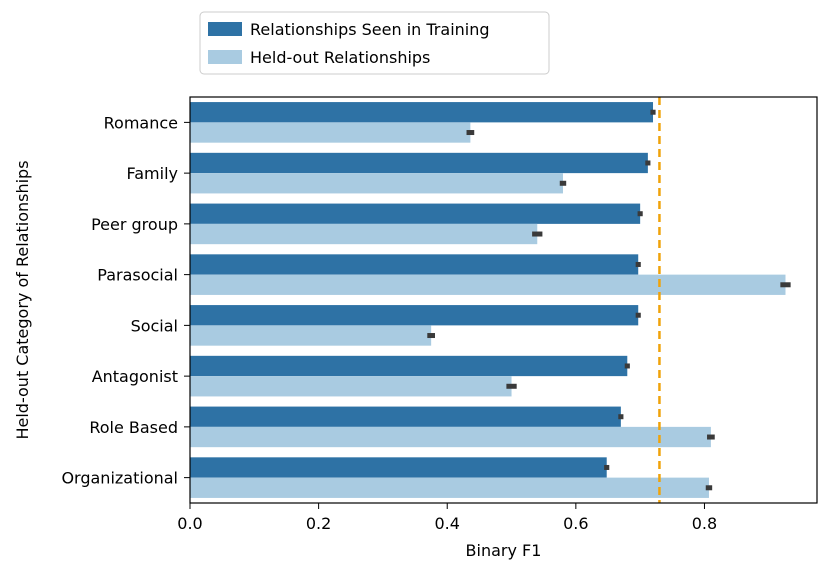 The image size is (830, 573). I want to click on x-tick-label: 0.2, so click(318, 523).